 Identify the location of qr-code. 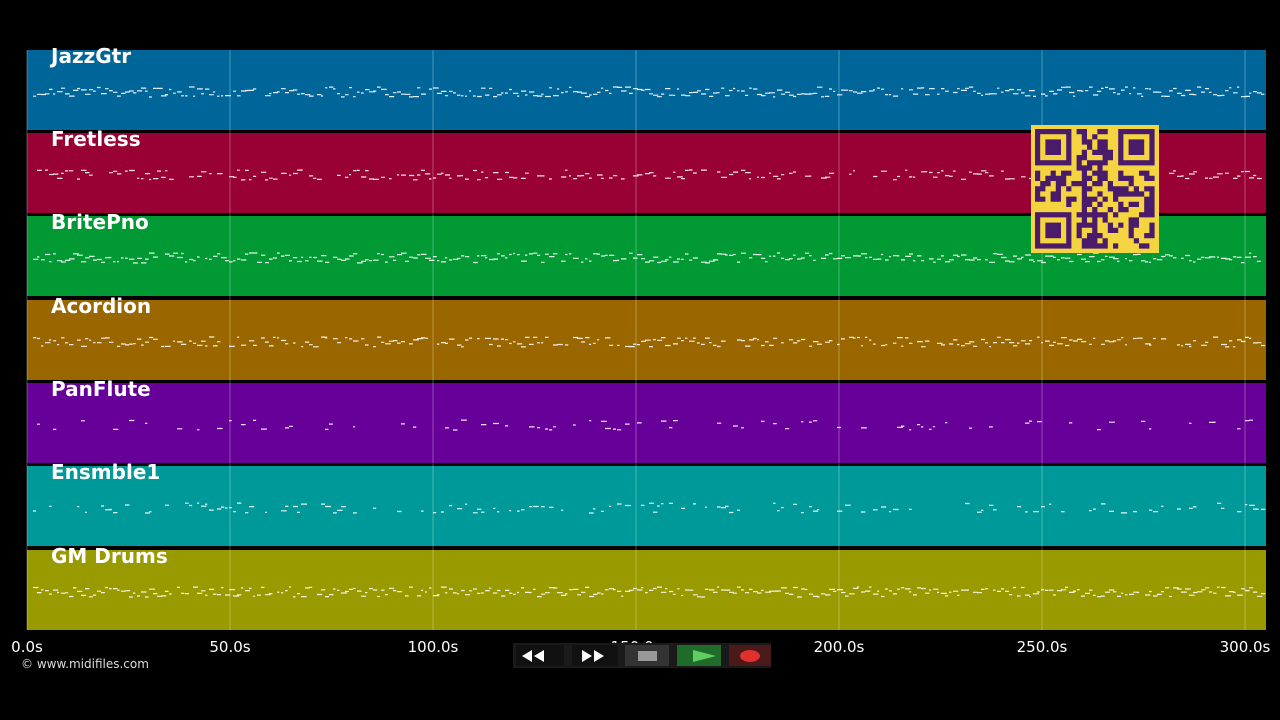
(1095, 189).